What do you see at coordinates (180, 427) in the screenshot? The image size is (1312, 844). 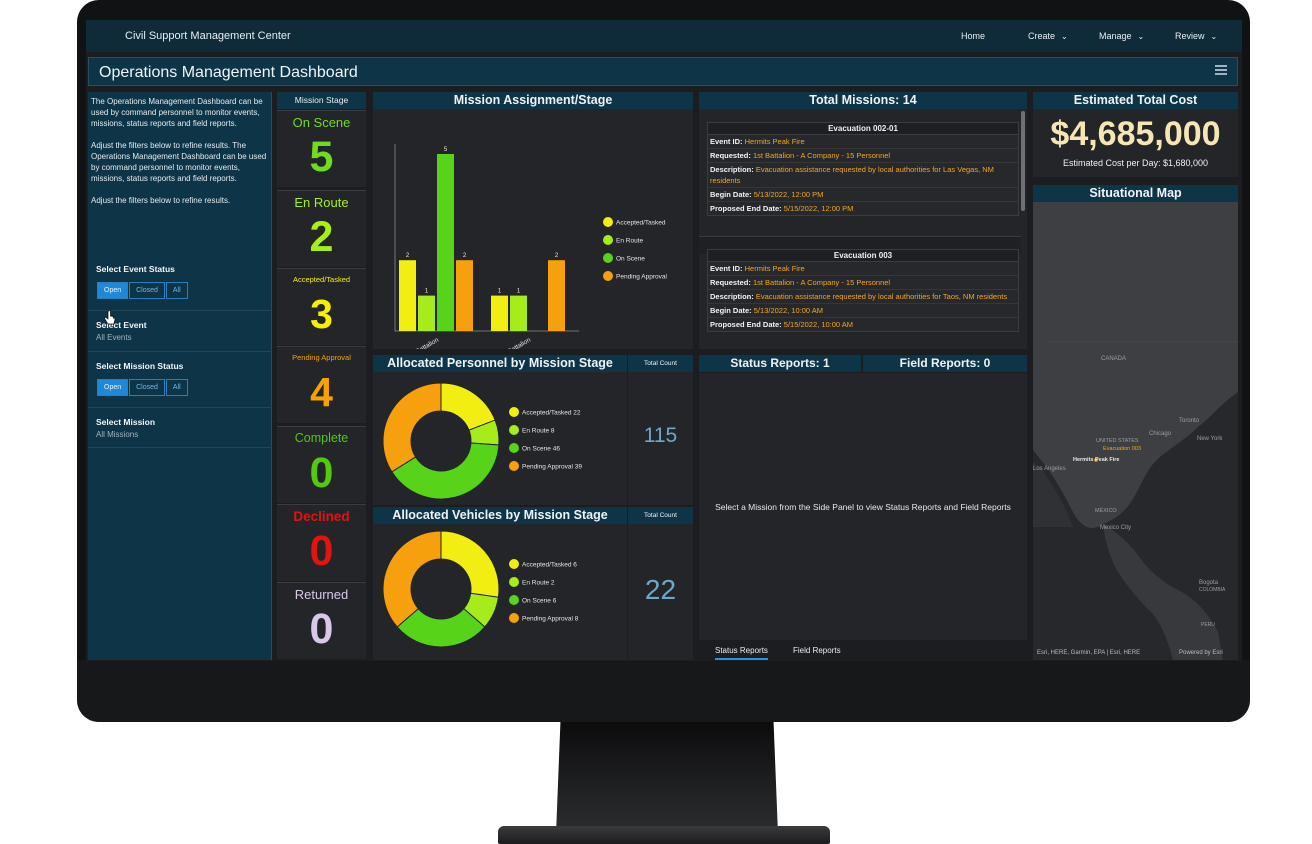 I see `filter-mission: Select Mission All Missions` at bounding box center [180, 427].